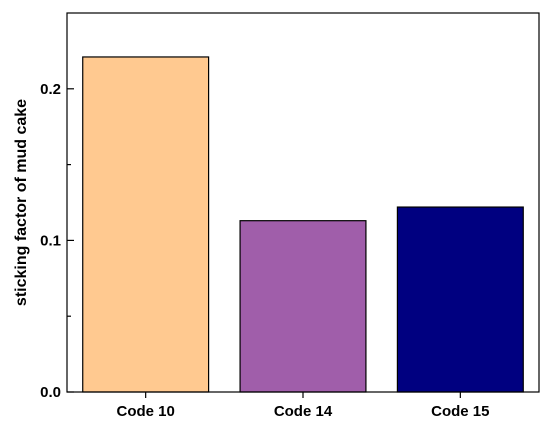 The height and width of the screenshot is (429, 550). Describe the element at coordinates (303, 411) in the screenshot. I see `x-tick-label: Code 14` at that location.